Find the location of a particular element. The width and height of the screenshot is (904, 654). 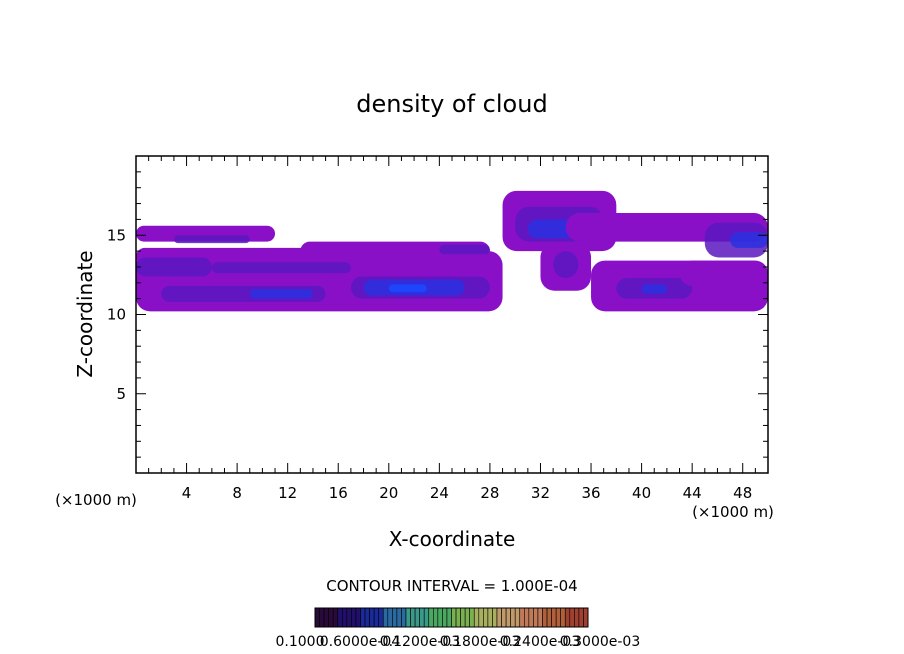

colorbar is located at coordinates (451, 617).